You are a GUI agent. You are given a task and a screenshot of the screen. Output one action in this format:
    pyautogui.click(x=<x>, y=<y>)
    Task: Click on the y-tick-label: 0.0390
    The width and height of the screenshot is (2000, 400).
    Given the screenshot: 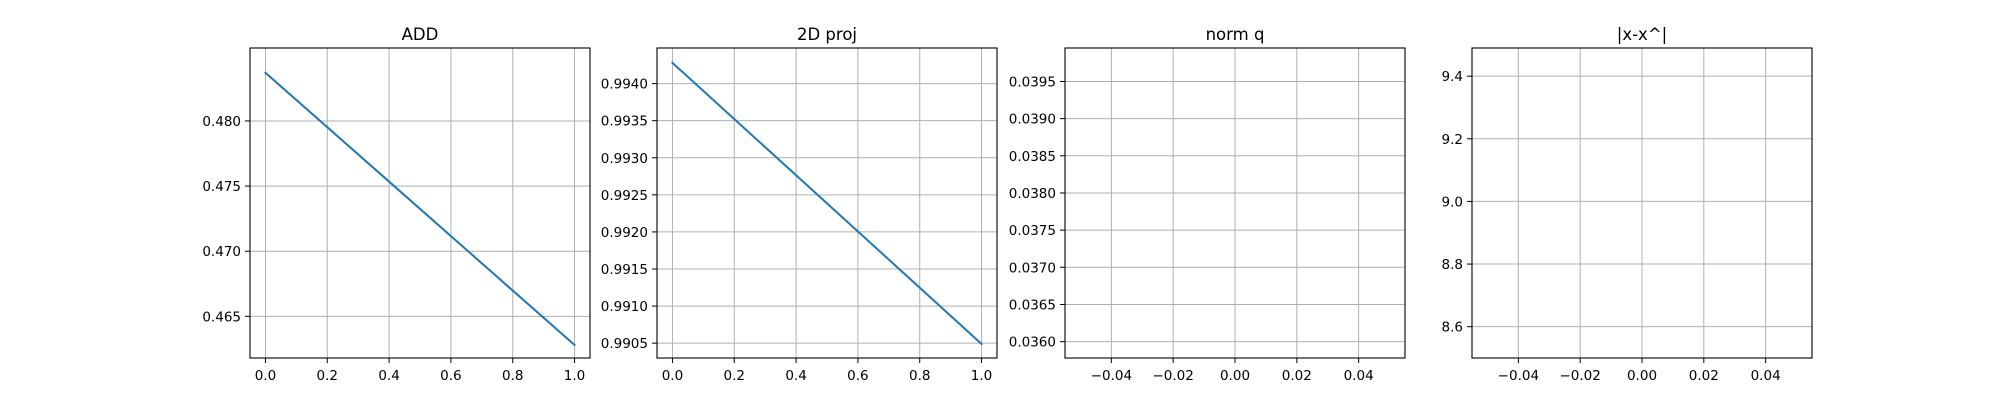 What is the action you would take?
    pyautogui.click(x=1032, y=120)
    